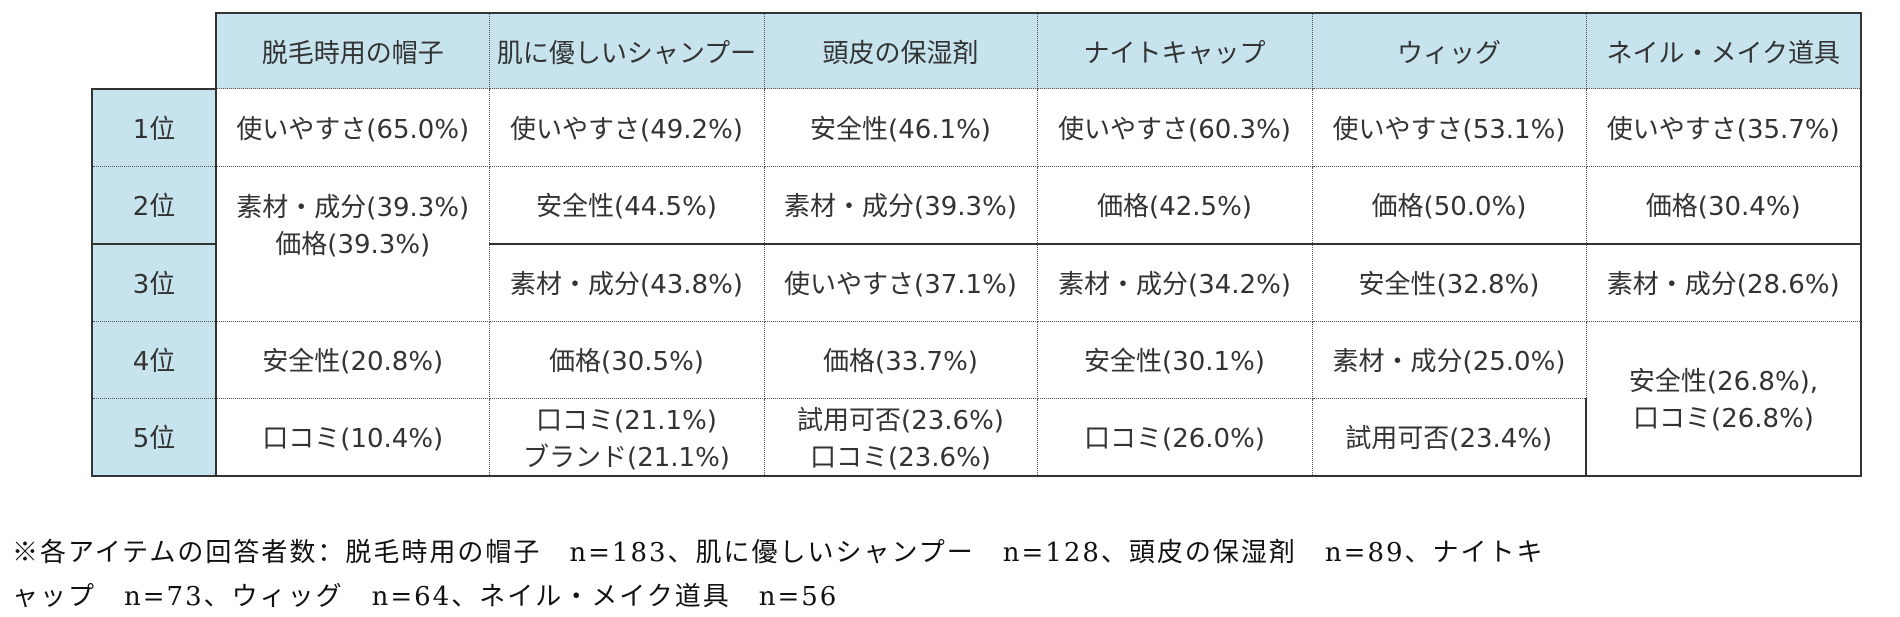 Image resolution: width=1900 pixels, height=617 pixels. Describe the element at coordinates (1723, 398) in the screenshot. I see `merged-cell: 安全性(26.8%), 口コミ(26.8%)` at that location.